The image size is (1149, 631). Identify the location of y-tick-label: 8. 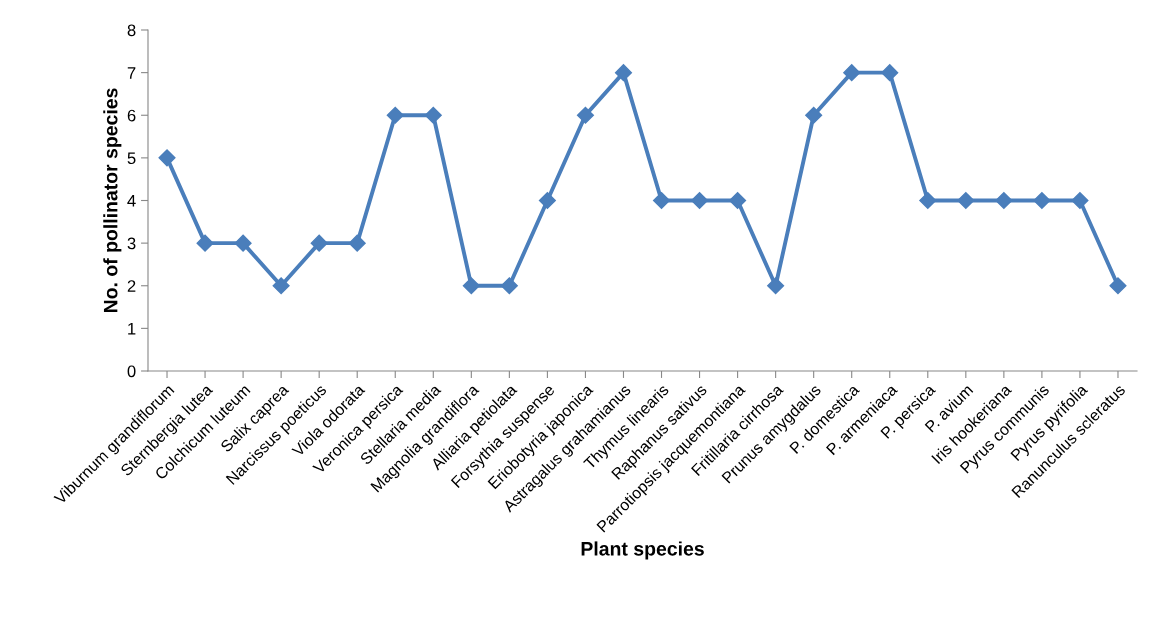
(131, 30).